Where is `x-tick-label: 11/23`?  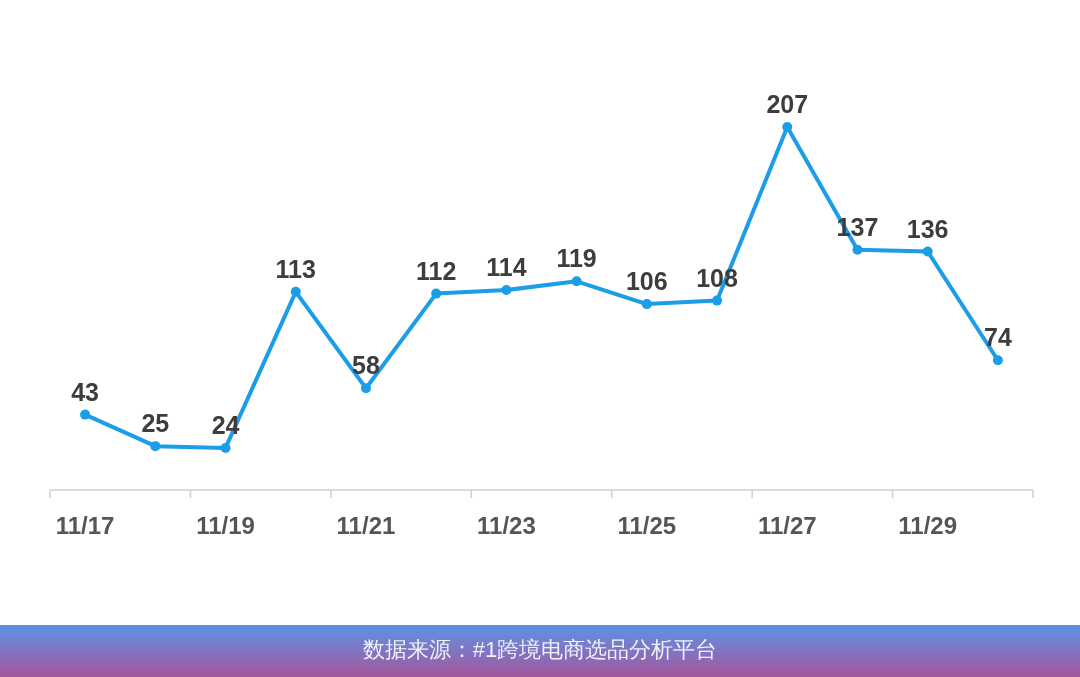 x-tick-label: 11/23 is located at coordinates (506, 525).